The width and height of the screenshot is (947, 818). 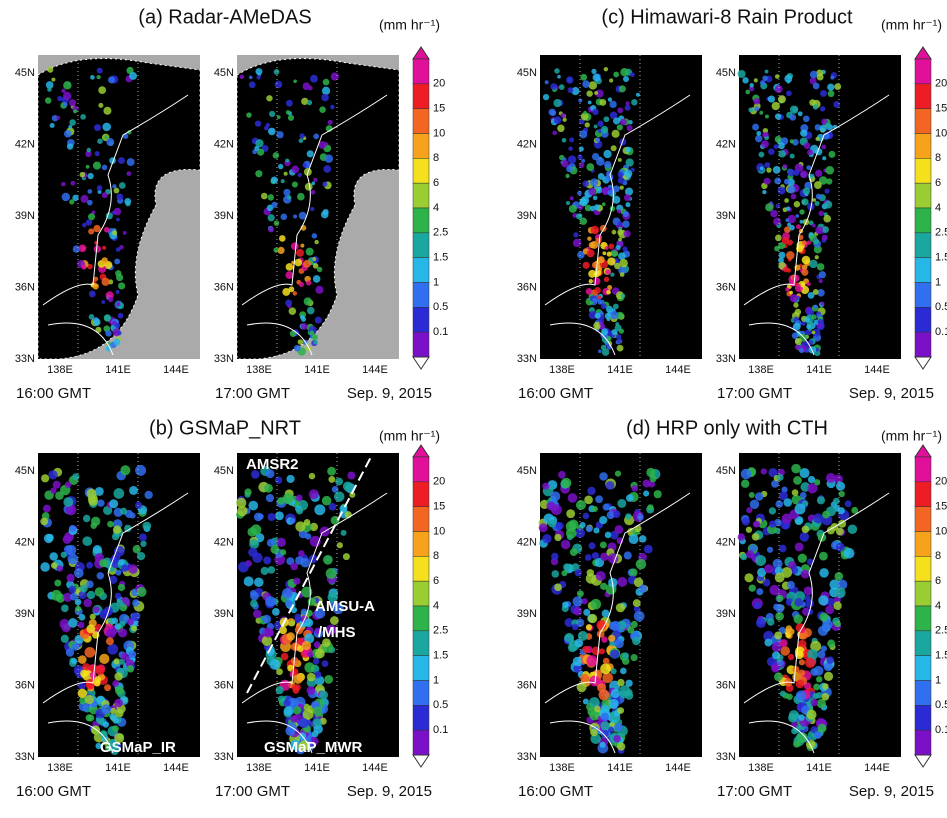 I want to click on colorbar-label: 0.1, so click(x=941, y=332).